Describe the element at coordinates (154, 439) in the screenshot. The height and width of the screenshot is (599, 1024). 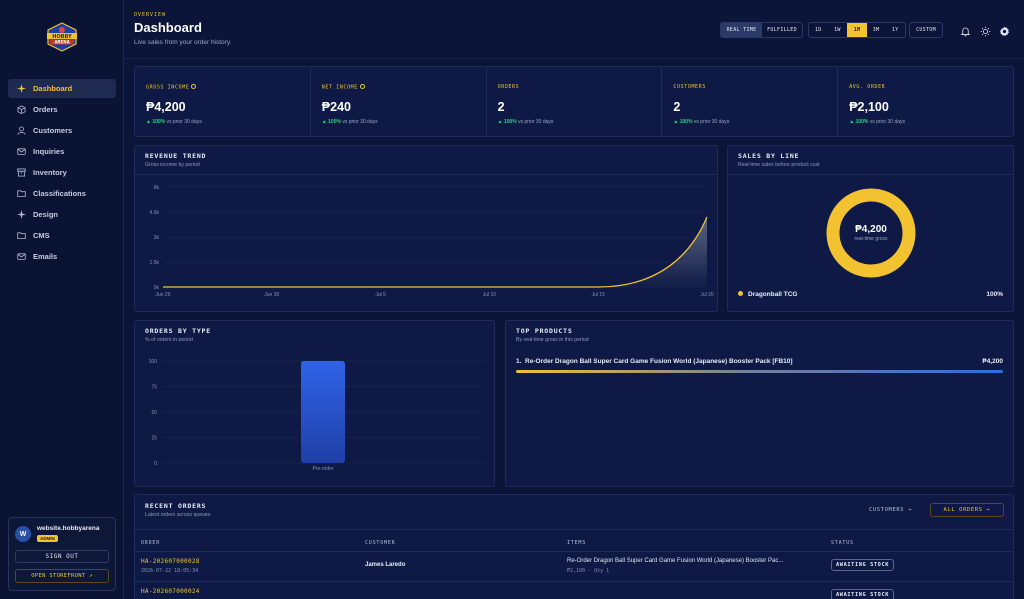
I see `y-tick-label: 25` at that location.